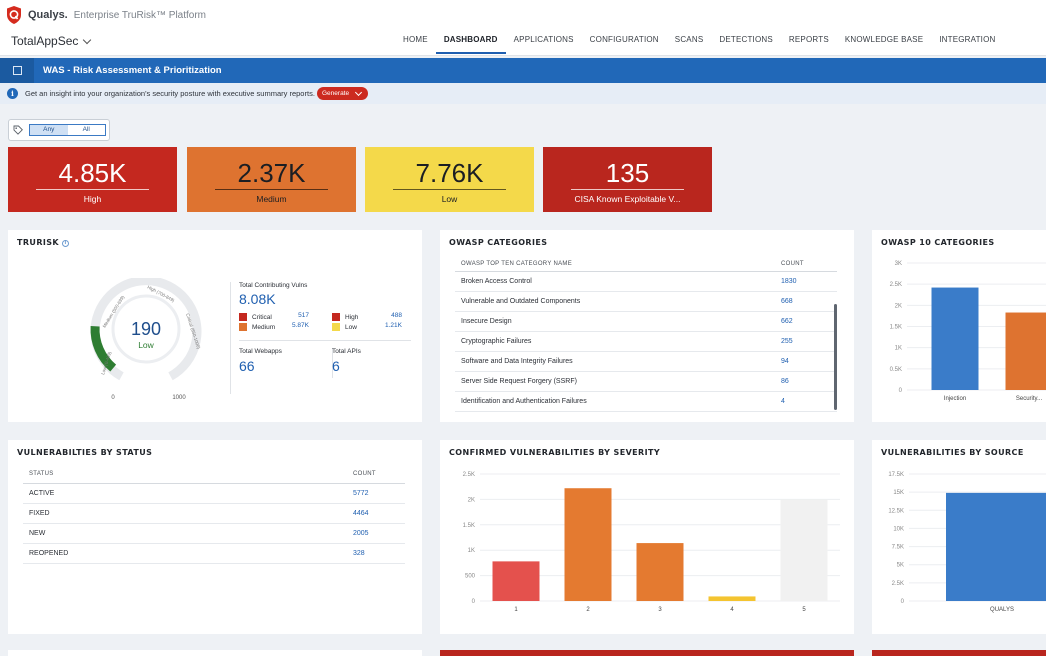  Describe the element at coordinates (257, 299) in the screenshot. I see `contributing-vulns-value: 8.08K` at that location.